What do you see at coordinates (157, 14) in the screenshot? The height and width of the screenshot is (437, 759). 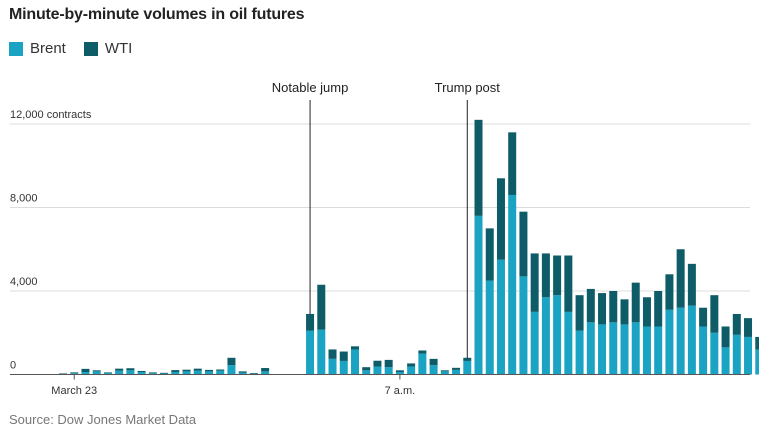 I see `chart-title: Minute-by-minute volumes in oil futures` at bounding box center [157, 14].